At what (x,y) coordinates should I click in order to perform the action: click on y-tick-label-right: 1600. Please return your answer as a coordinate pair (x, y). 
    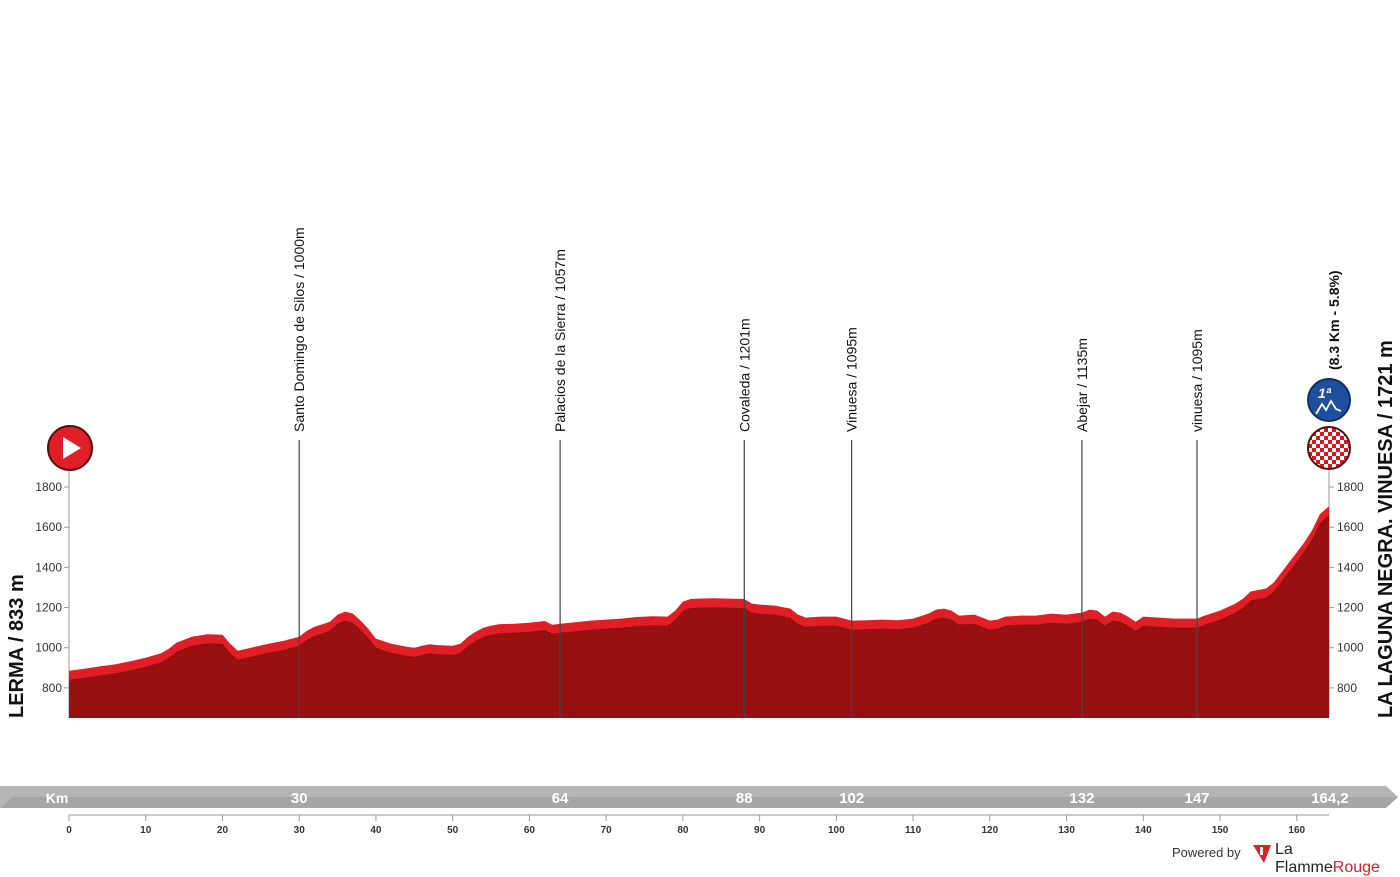
    Looking at the image, I should click on (1350, 527).